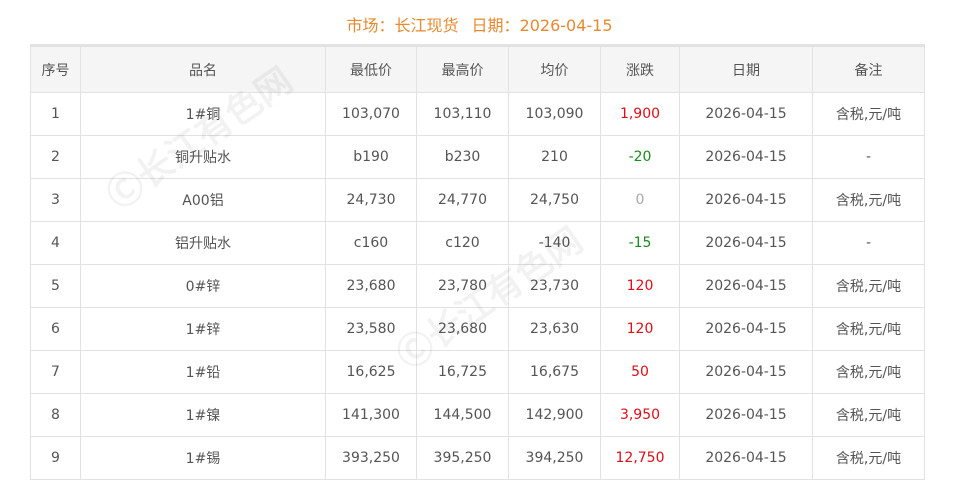 This screenshot has height=481, width=959. I want to click on product-name-cell: 0#锌, so click(203, 286).